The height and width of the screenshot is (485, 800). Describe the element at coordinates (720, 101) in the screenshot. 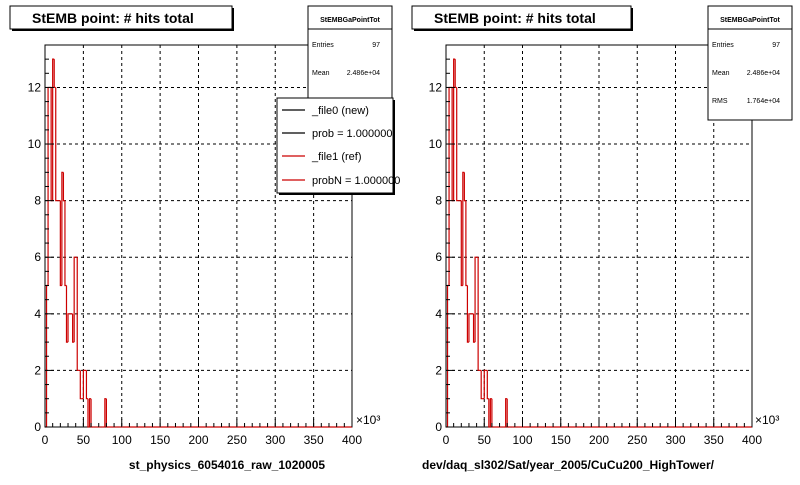

I see `stats-label: RMS` at that location.